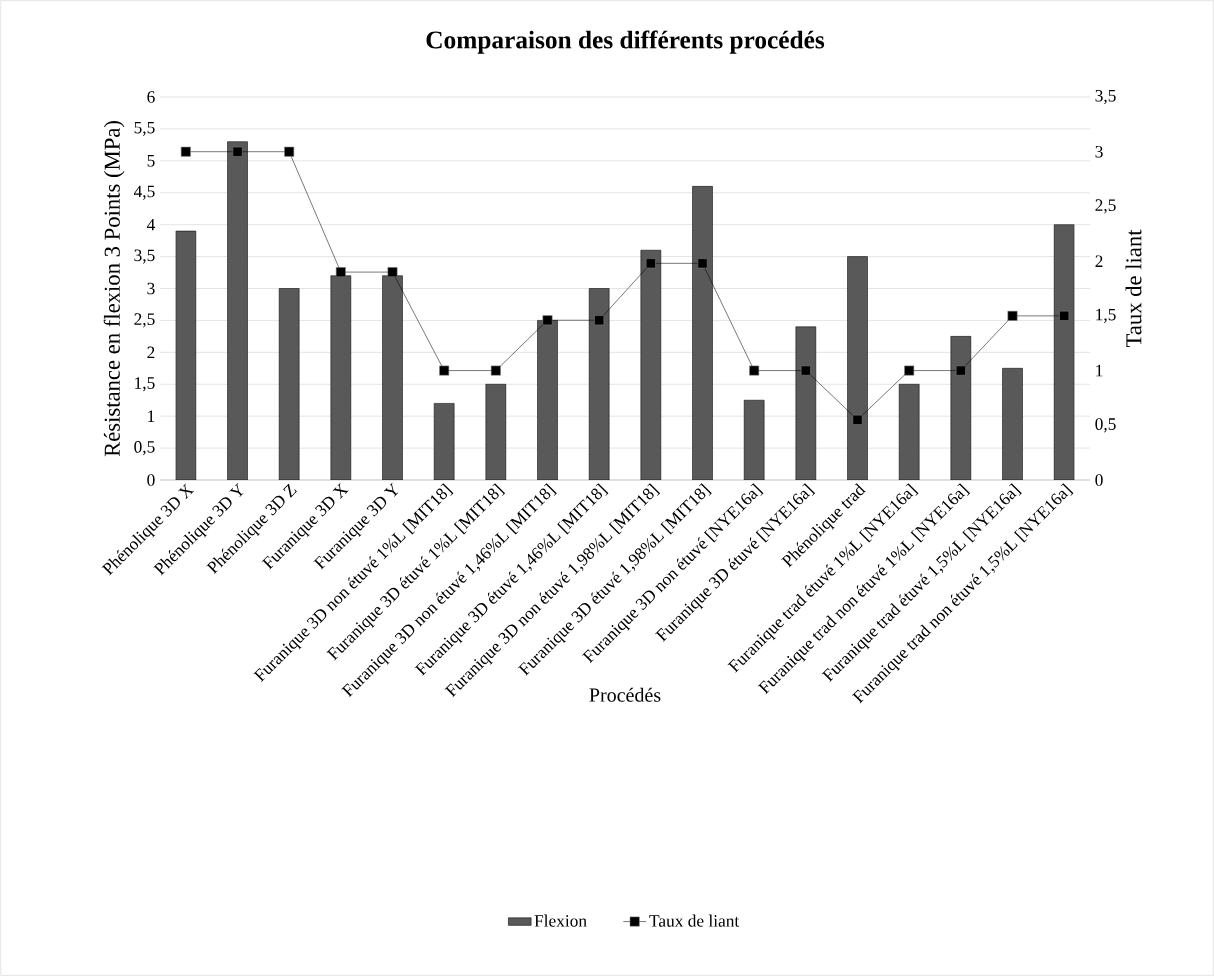  Describe the element at coordinates (114, 289) in the screenshot. I see `y-axis-title: Résistance en flexion 3 Points (MPa)` at that location.